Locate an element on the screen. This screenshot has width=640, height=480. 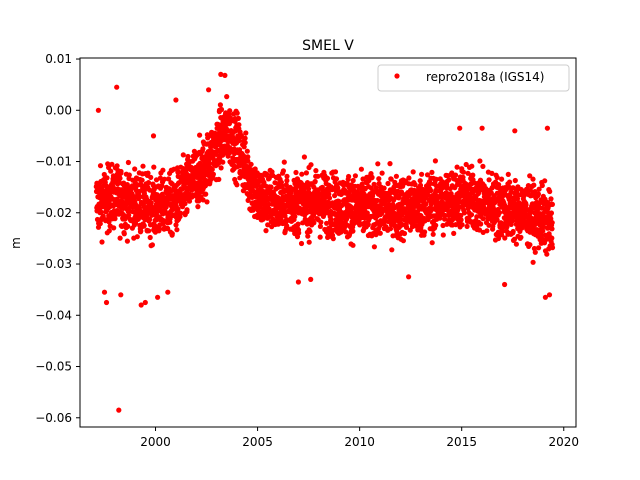
x-tick-label: 2005 is located at coordinates (257, 442).